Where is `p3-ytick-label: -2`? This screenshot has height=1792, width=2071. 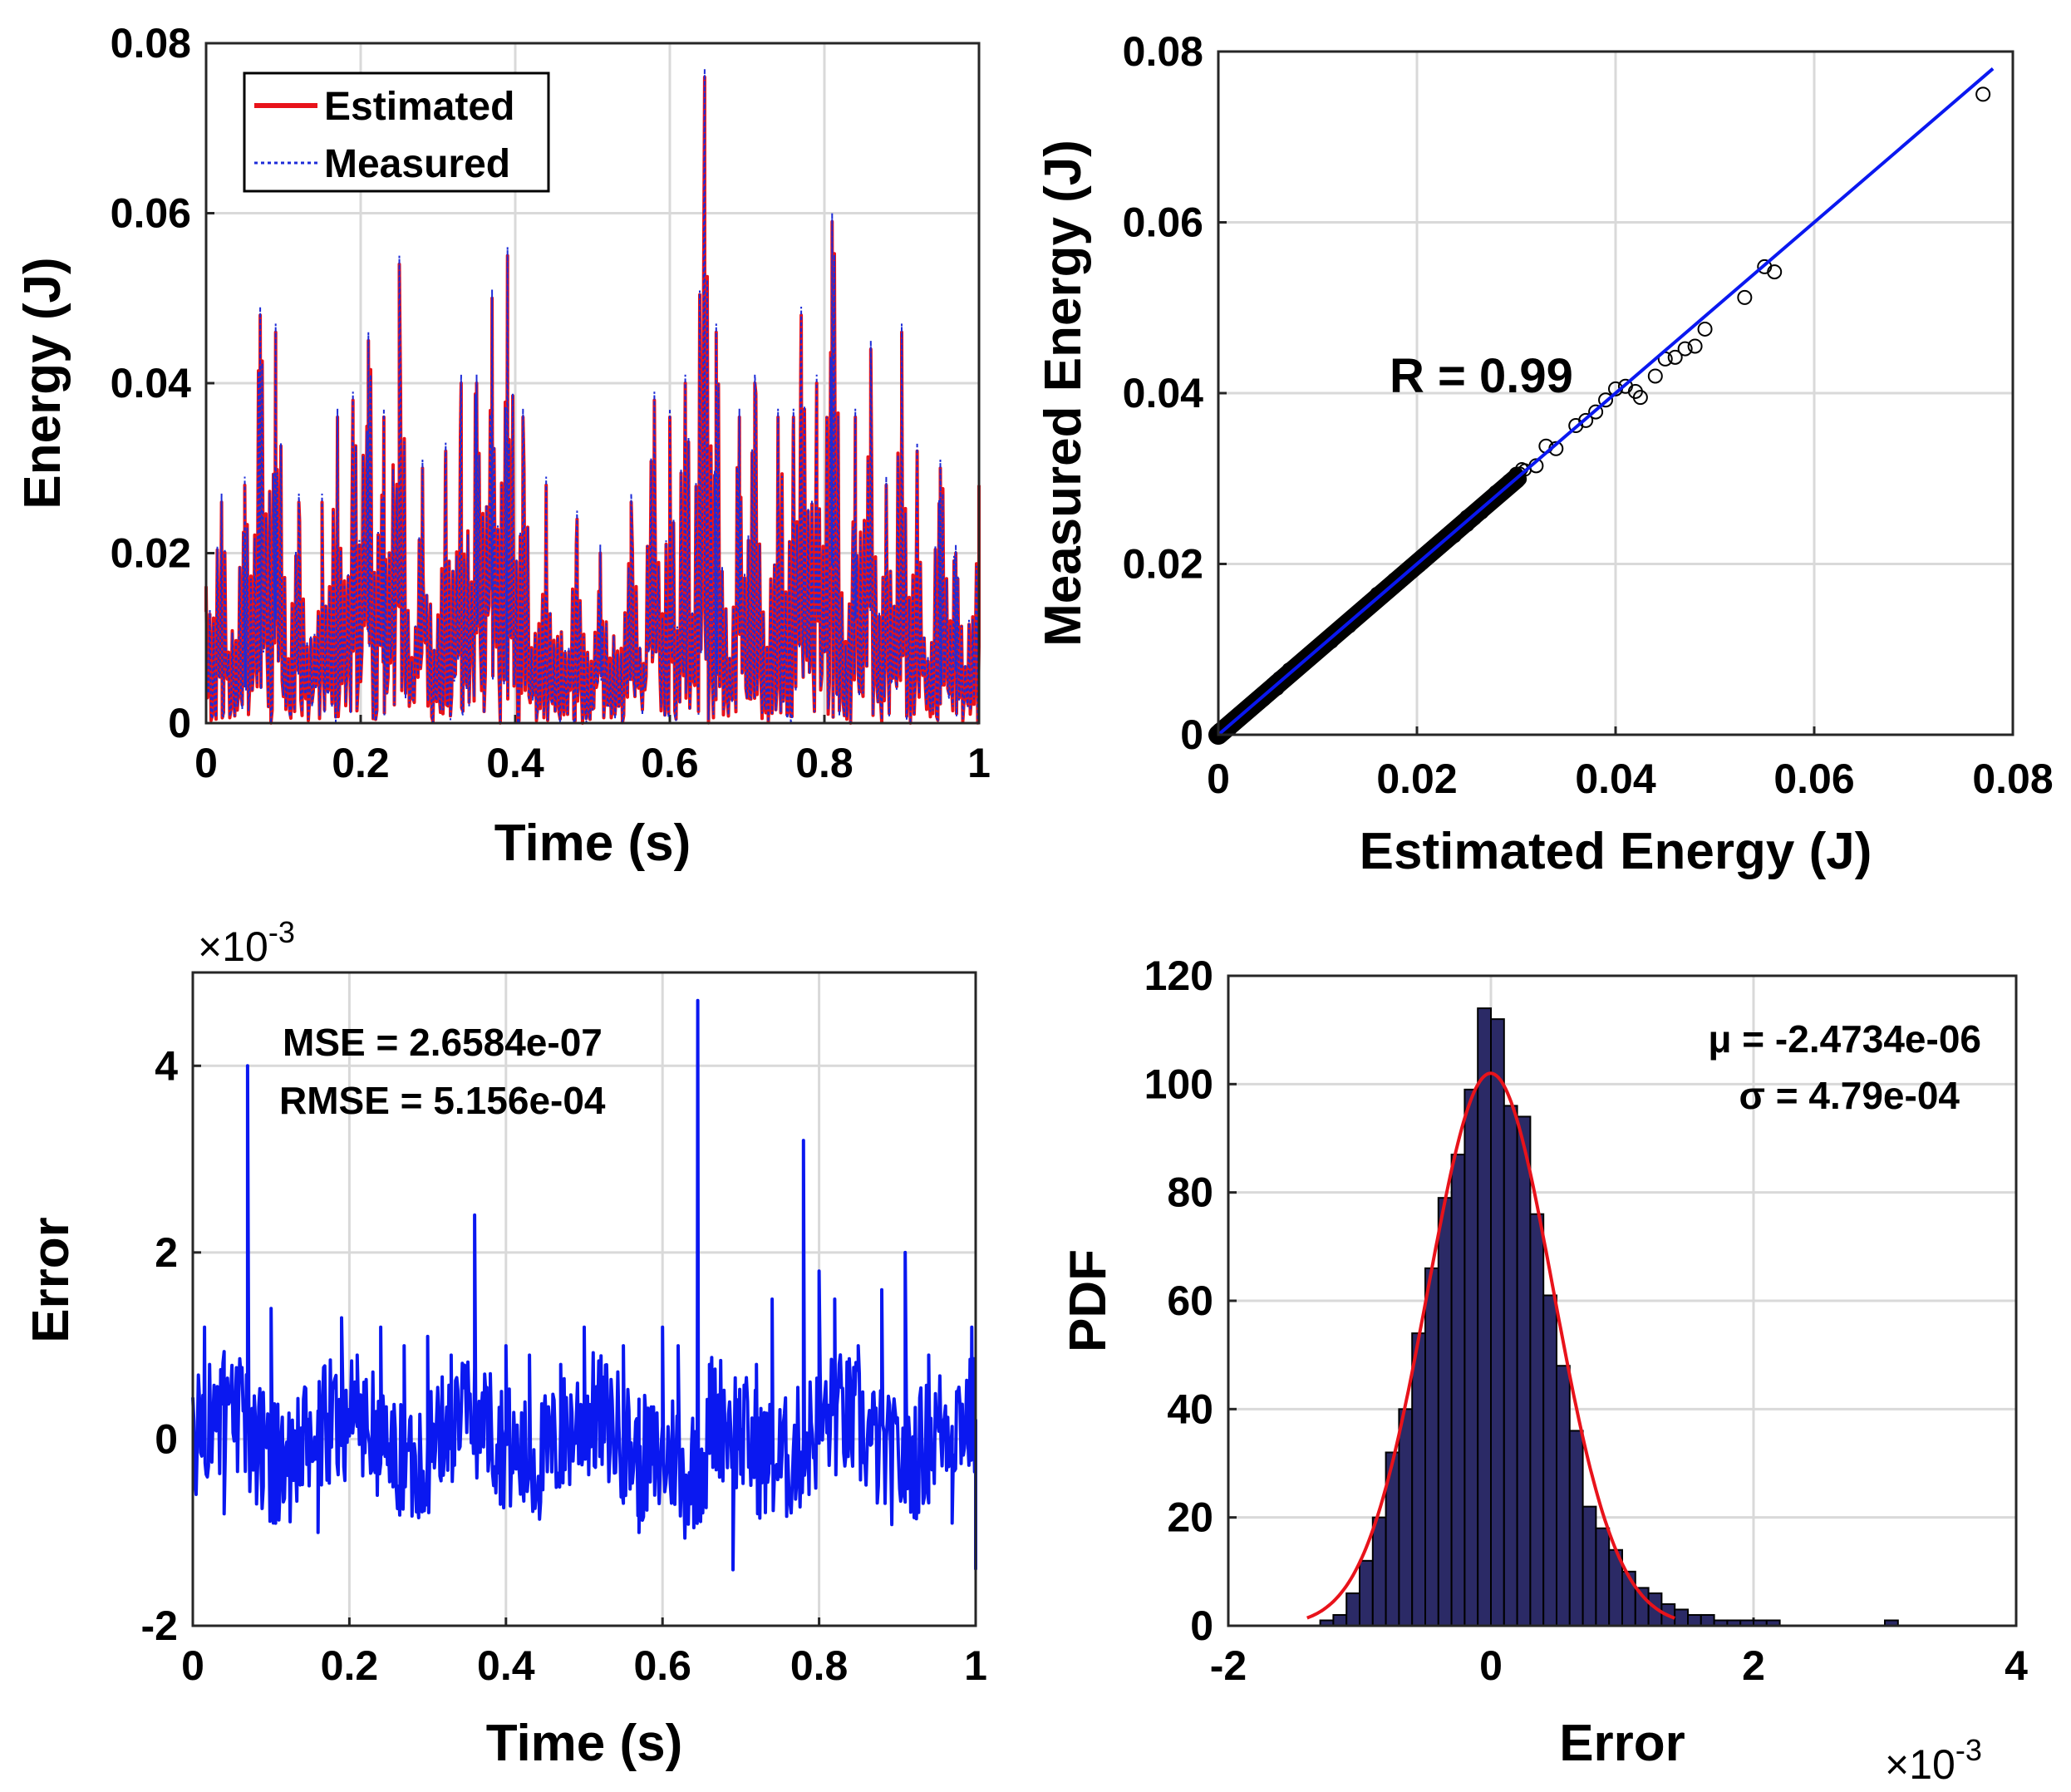 p3-ytick-label: -2 is located at coordinates (159, 1625).